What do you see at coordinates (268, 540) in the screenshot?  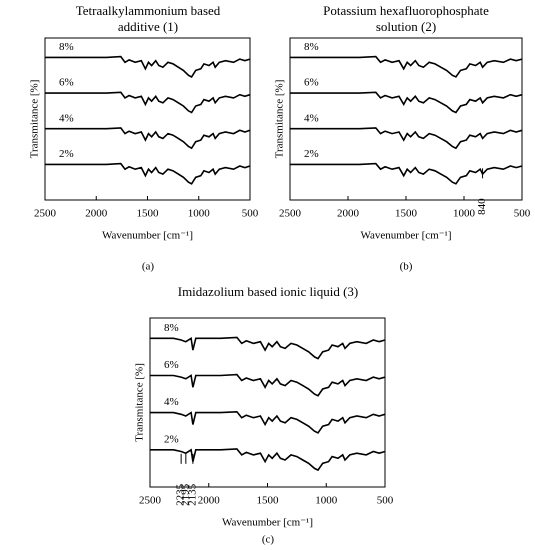 I see `panel-label: (c)` at bounding box center [268, 540].